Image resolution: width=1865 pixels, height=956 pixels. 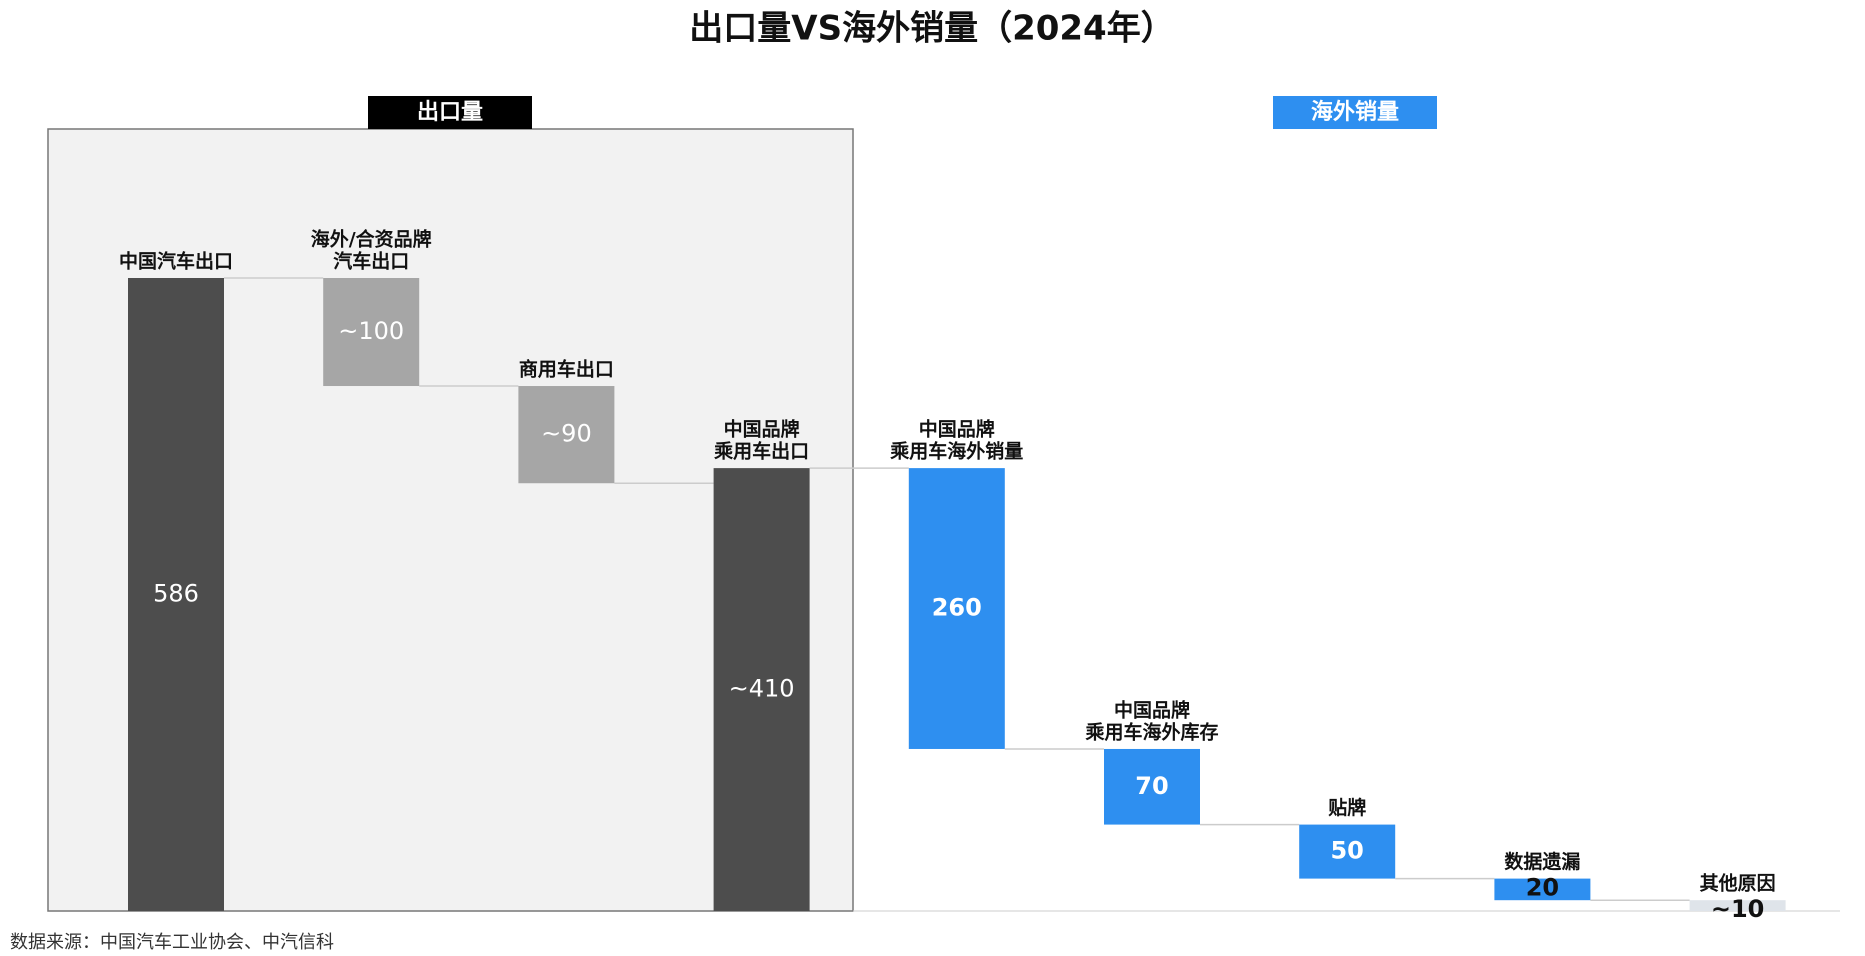 What do you see at coordinates (931, 29) in the screenshot?
I see `chart-title: 出口量VS海外销量（2024年）` at bounding box center [931, 29].